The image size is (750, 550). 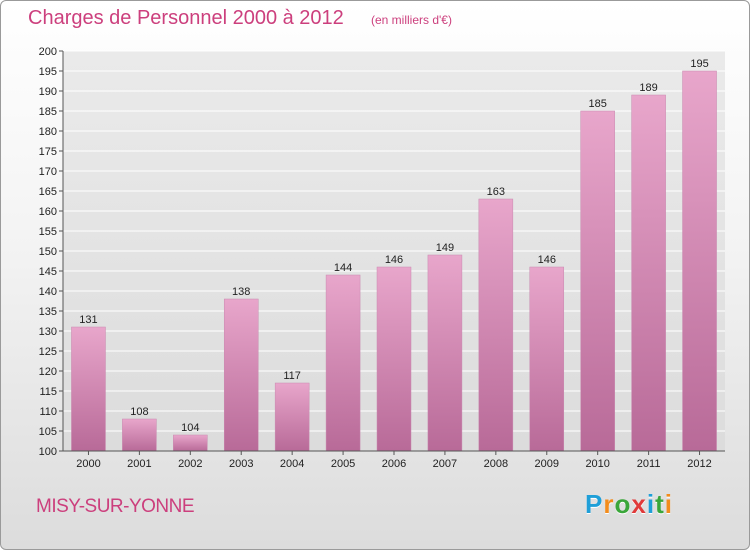 What do you see at coordinates (48, 372) in the screenshot?
I see `y-tick-label: 120` at bounding box center [48, 372].